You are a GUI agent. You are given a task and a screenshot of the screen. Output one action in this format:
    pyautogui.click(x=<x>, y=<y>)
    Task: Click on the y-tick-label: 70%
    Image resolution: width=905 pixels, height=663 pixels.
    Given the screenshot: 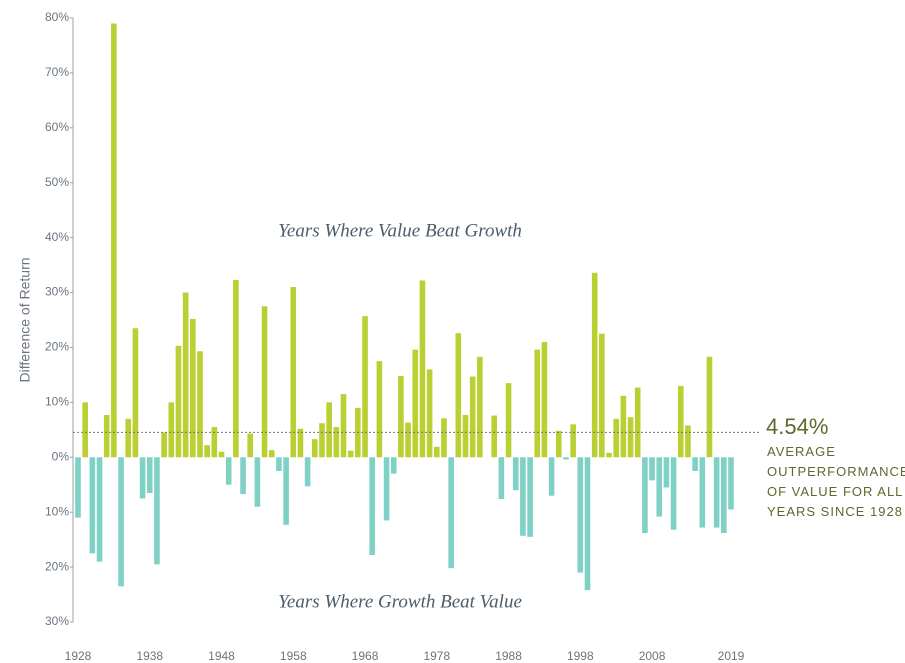 What is the action you would take?
    pyautogui.click(x=57, y=72)
    